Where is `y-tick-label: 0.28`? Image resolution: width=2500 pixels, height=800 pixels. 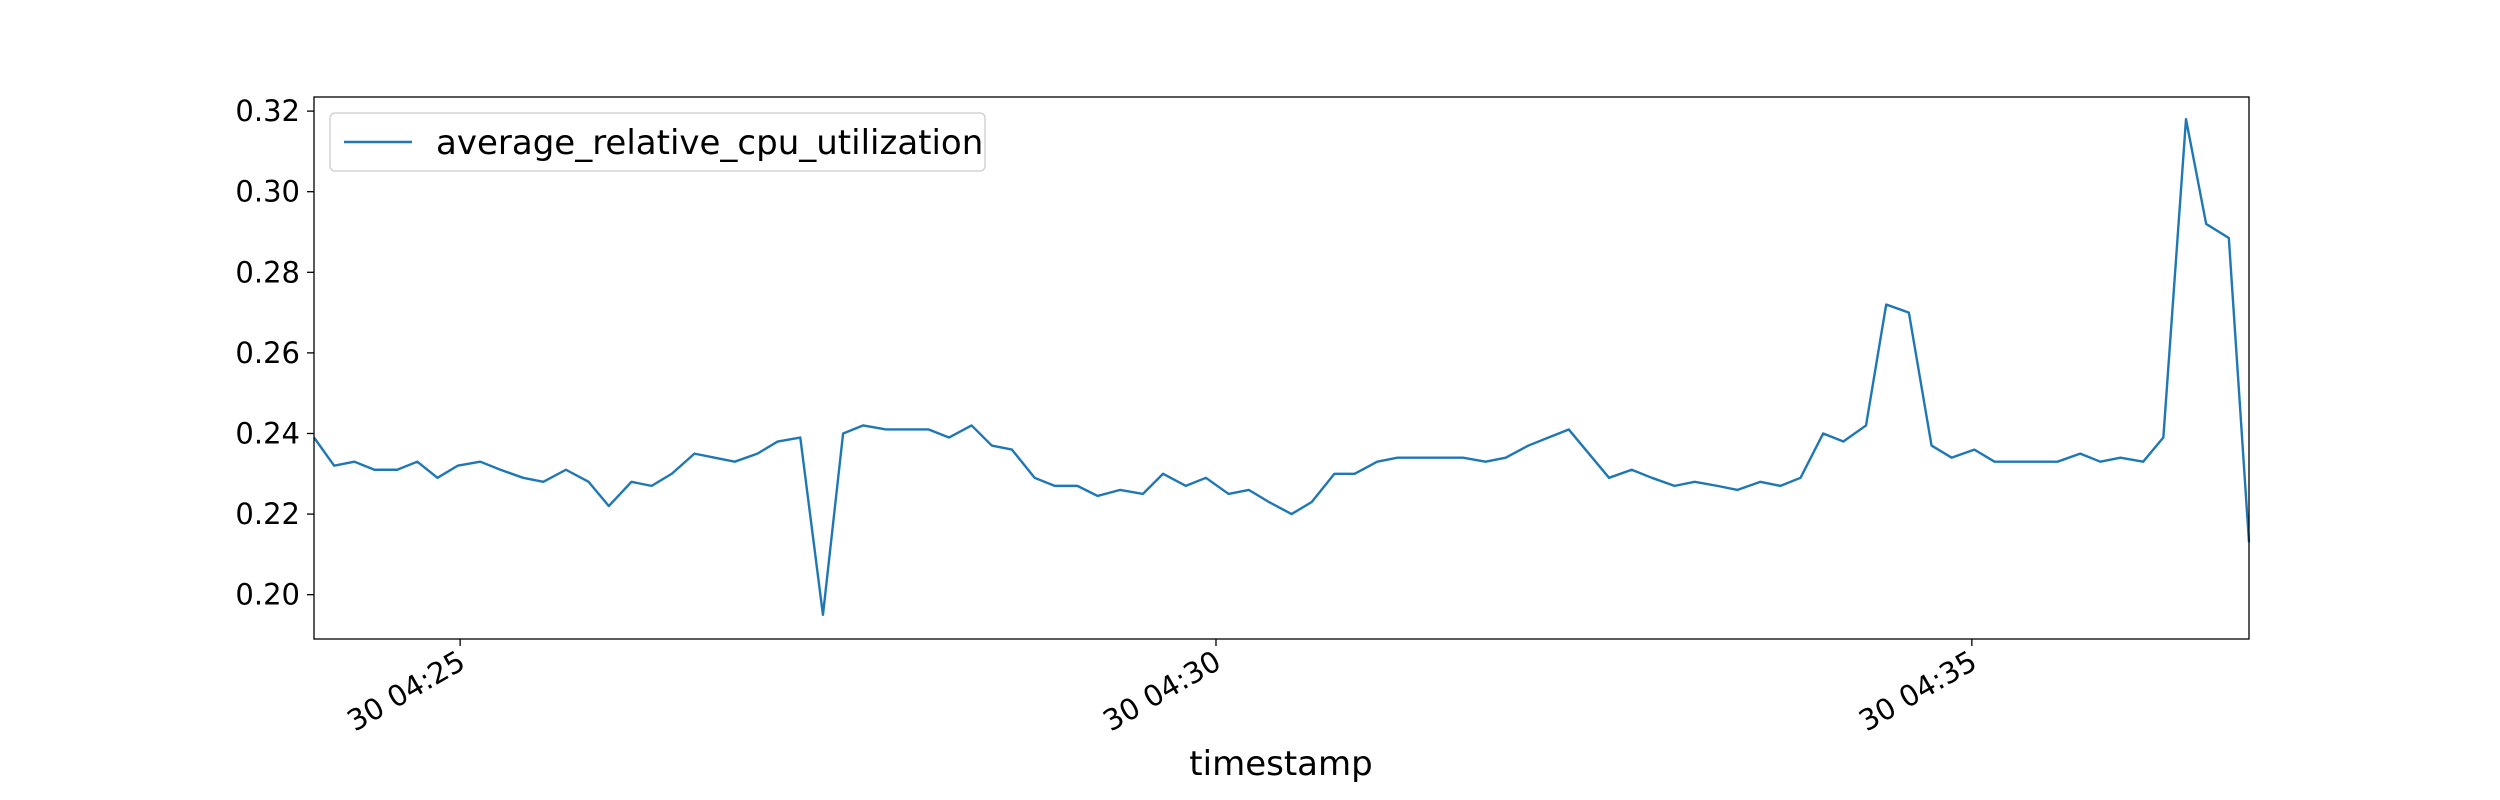 y-tick-label: 0.28 is located at coordinates (267, 272).